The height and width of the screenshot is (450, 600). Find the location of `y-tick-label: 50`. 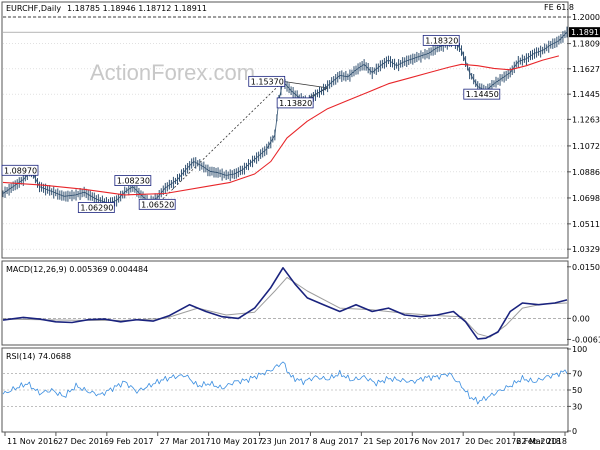

y-tick-label: 50 is located at coordinates (577, 390).